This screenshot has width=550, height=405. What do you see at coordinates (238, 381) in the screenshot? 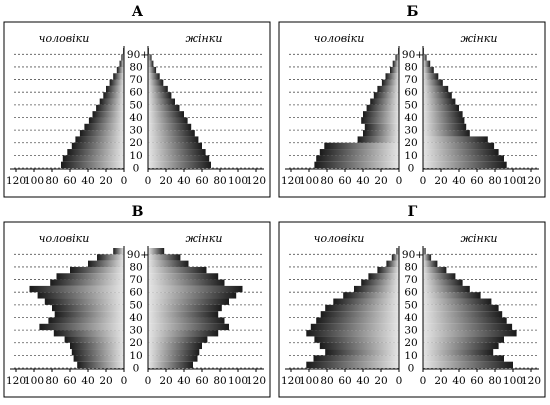
I see `female-x-tick-label: 100` at bounding box center [238, 381].